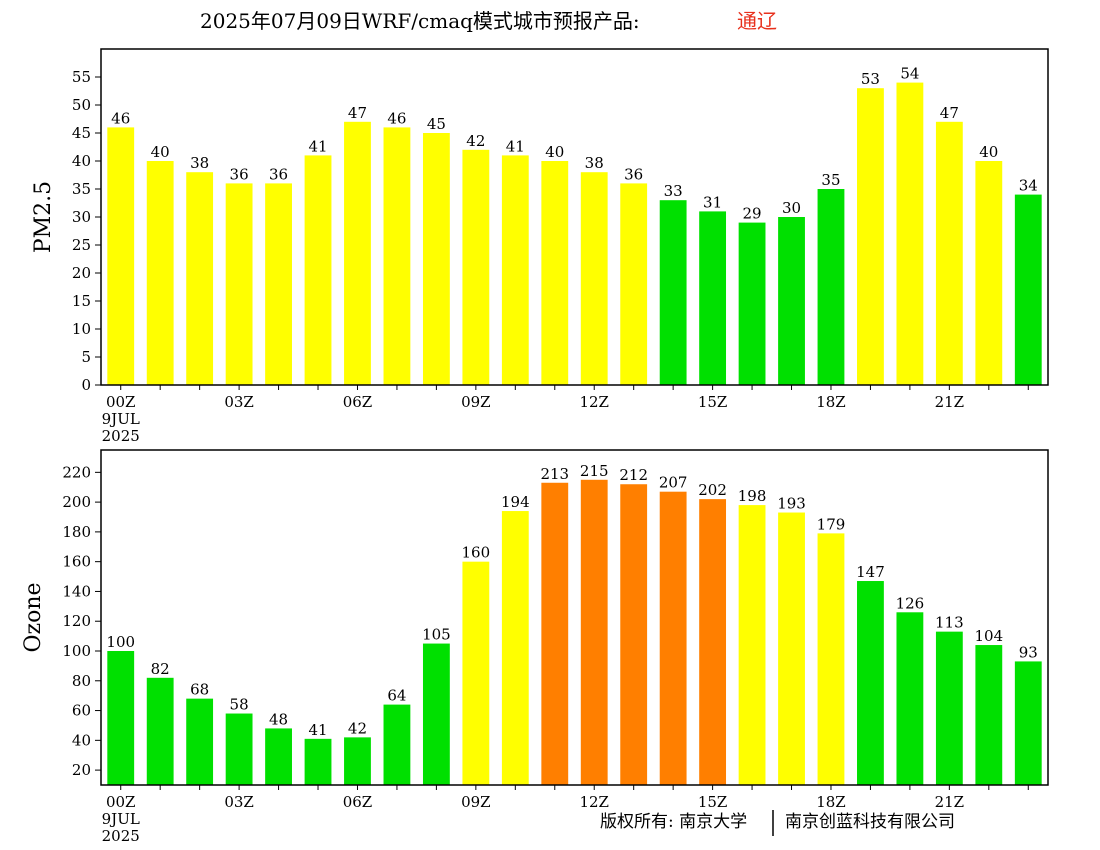  What do you see at coordinates (830, 180) in the screenshot?
I see `bar-value-label: 35` at bounding box center [830, 180].